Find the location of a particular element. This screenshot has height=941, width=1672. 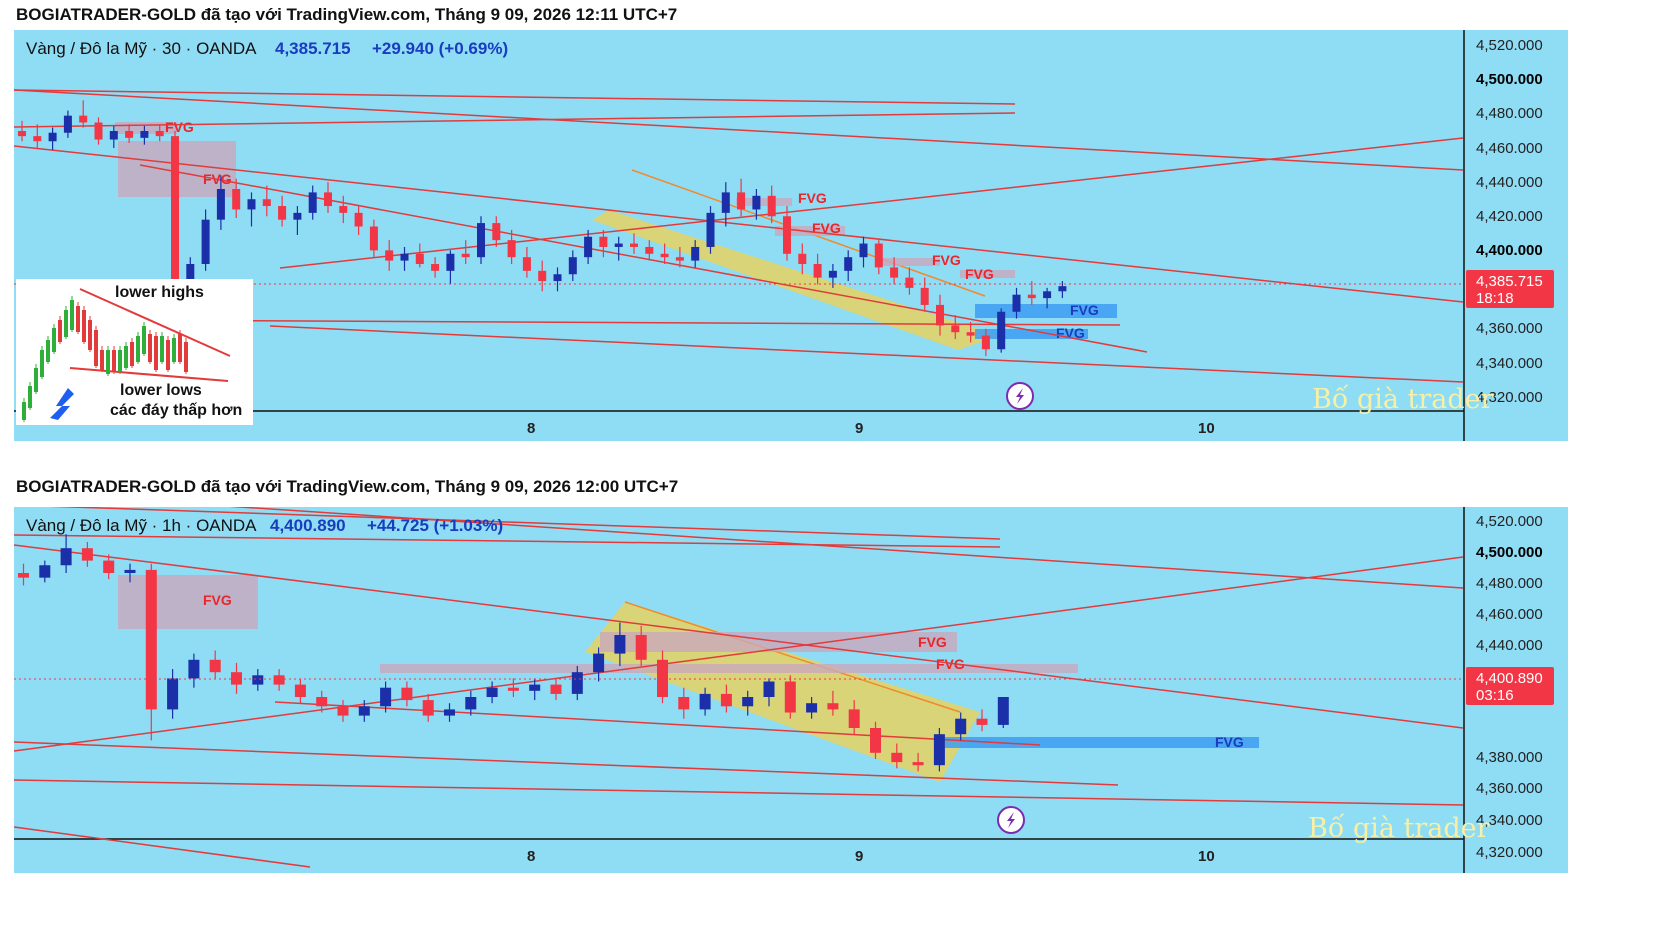

y-tick-label: 4,380.000 is located at coordinates (1509, 757).